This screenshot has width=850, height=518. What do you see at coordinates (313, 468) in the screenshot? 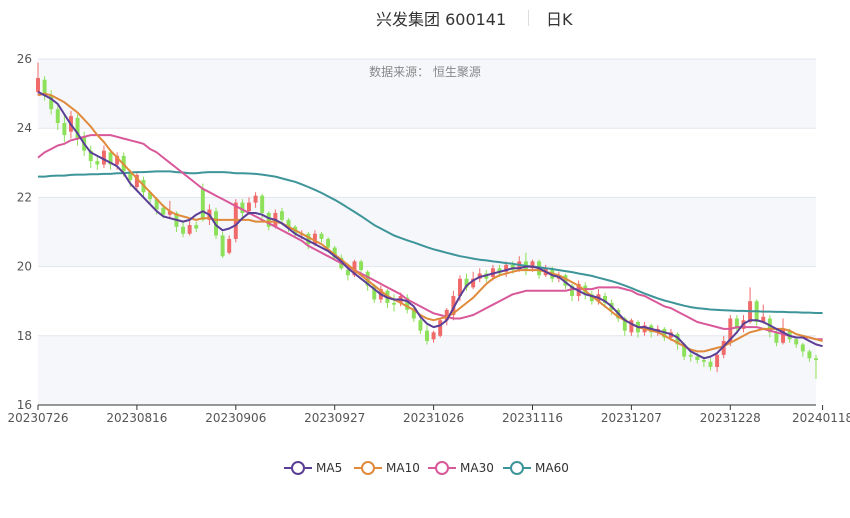
I see `legend-item-ma5: MA5` at bounding box center [313, 468].